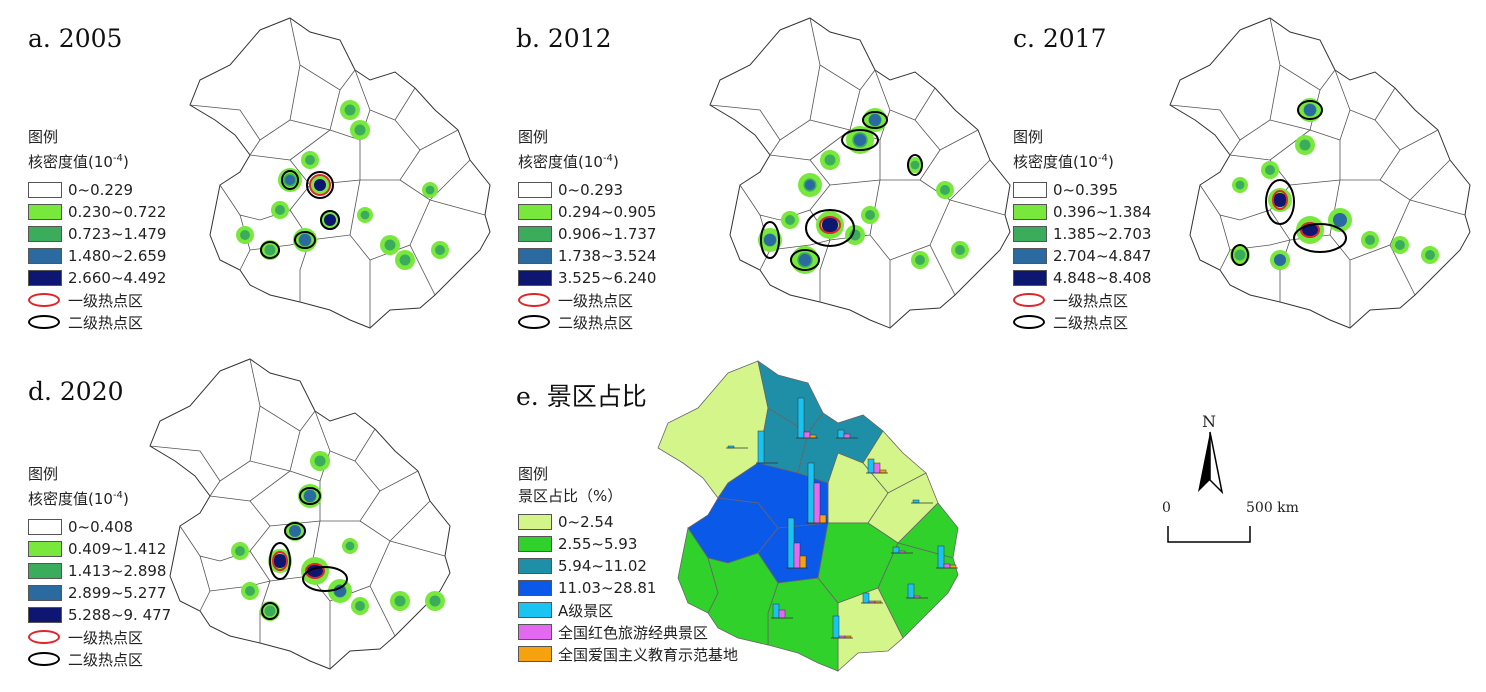 This screenshot has height=692, width=1486. Describe the element at coordinates (101, 527) in the screenshot. I see `legend-class-label: 0~0.408` at that location.